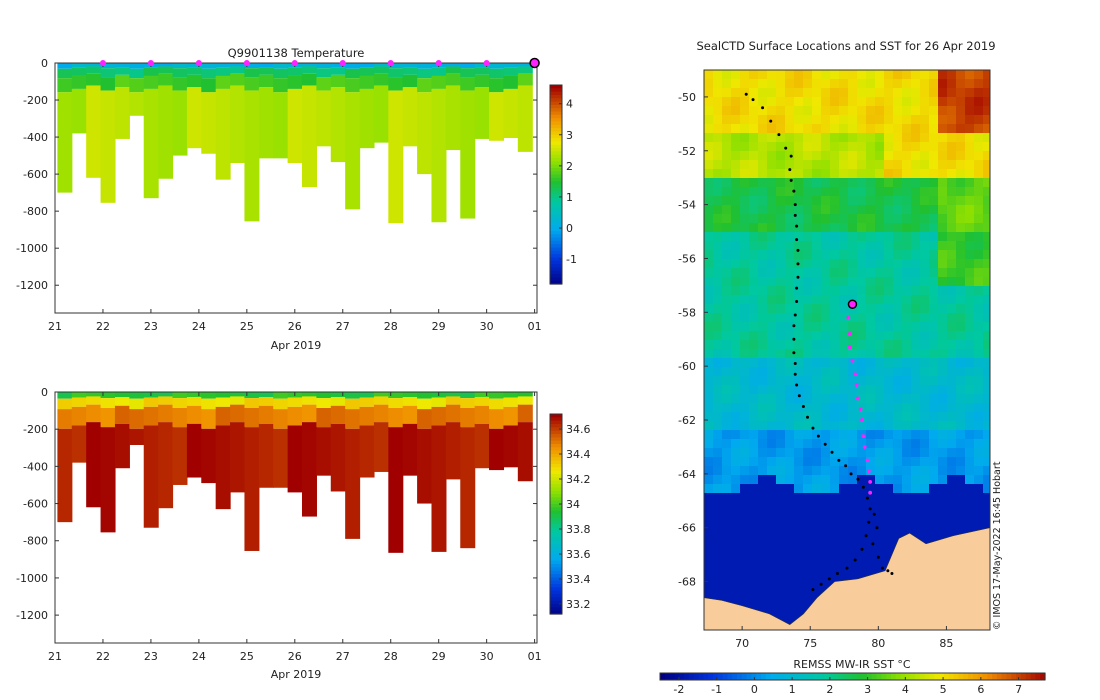  Describe the element at coordinates (687, 312) in the screenshot. I see `map-y-tick-label: -58` at that location.